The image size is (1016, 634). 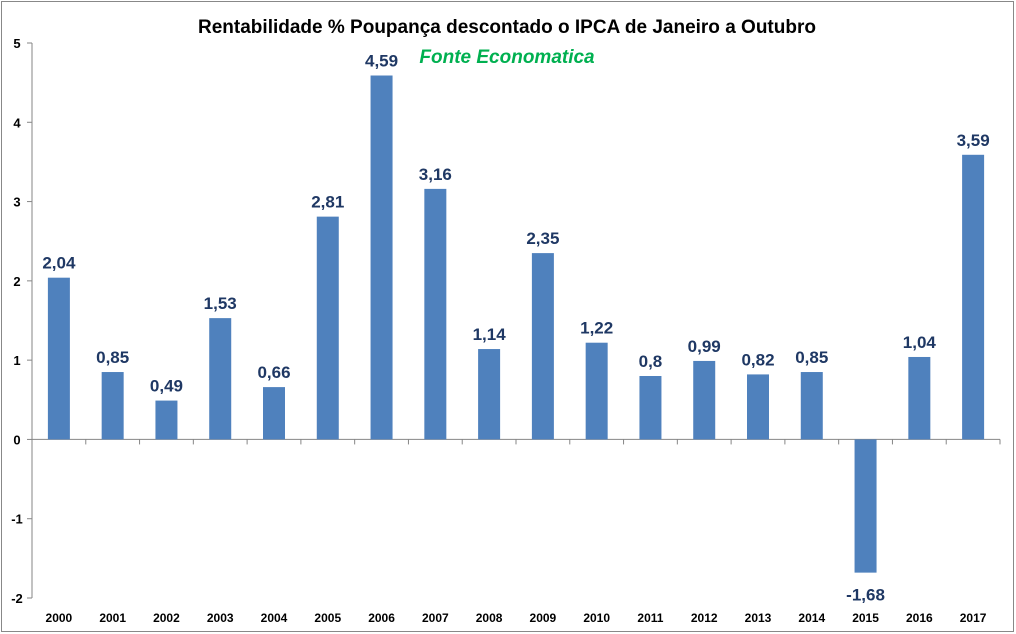 What do you see at coordinates (274, 413) in the screenshot?
I see `bar-2004` at bounding box center [274, 413].